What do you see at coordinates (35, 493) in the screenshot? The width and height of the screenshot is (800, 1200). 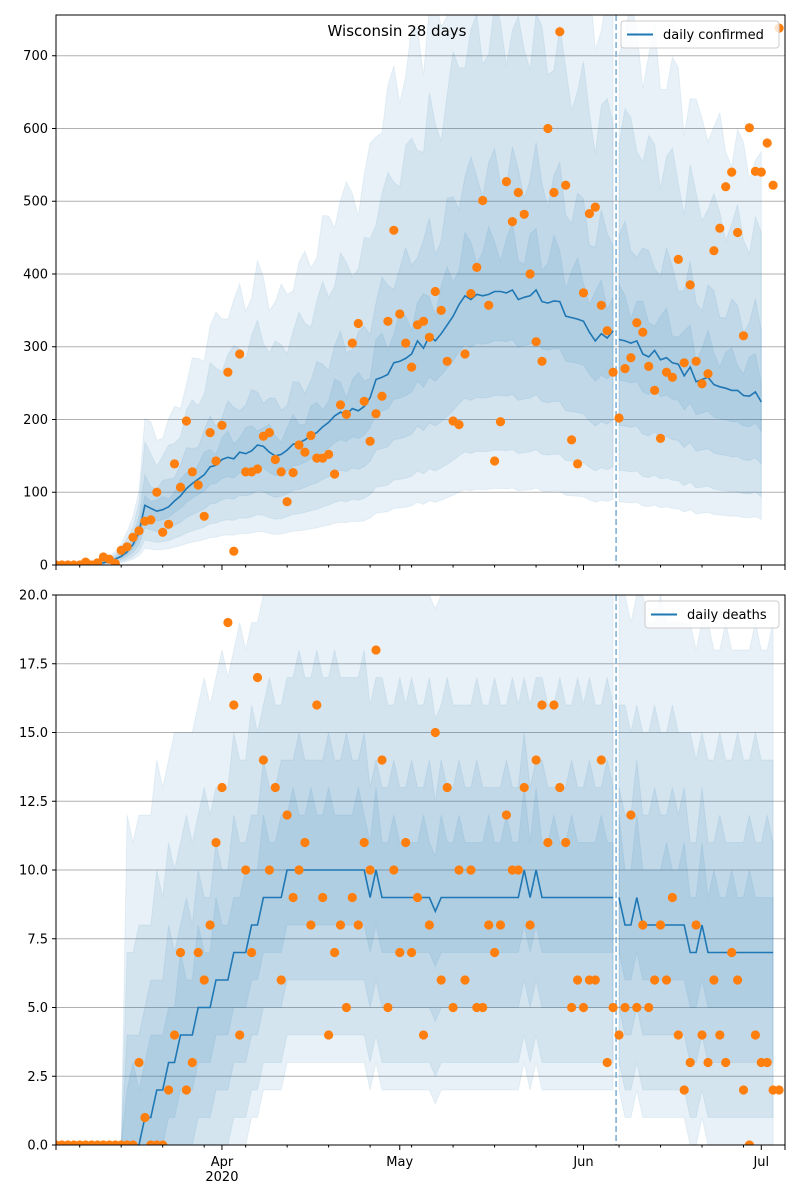 I see `y-tick-label: 100` at bounding box center [35, 493].